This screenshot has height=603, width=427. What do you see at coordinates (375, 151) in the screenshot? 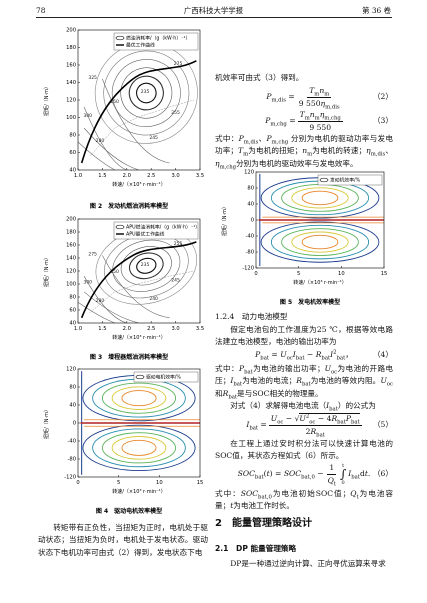
I see `math-var: ηm,dis` at bounding box center [375, 151].